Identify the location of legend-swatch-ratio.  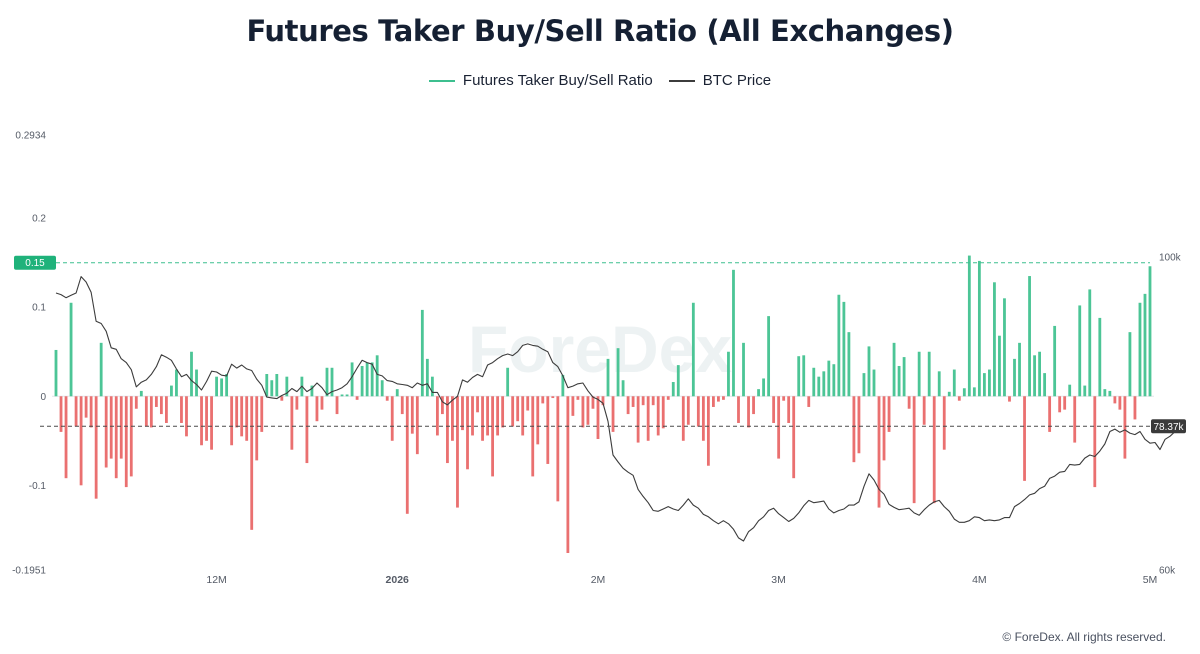
(441, 80).